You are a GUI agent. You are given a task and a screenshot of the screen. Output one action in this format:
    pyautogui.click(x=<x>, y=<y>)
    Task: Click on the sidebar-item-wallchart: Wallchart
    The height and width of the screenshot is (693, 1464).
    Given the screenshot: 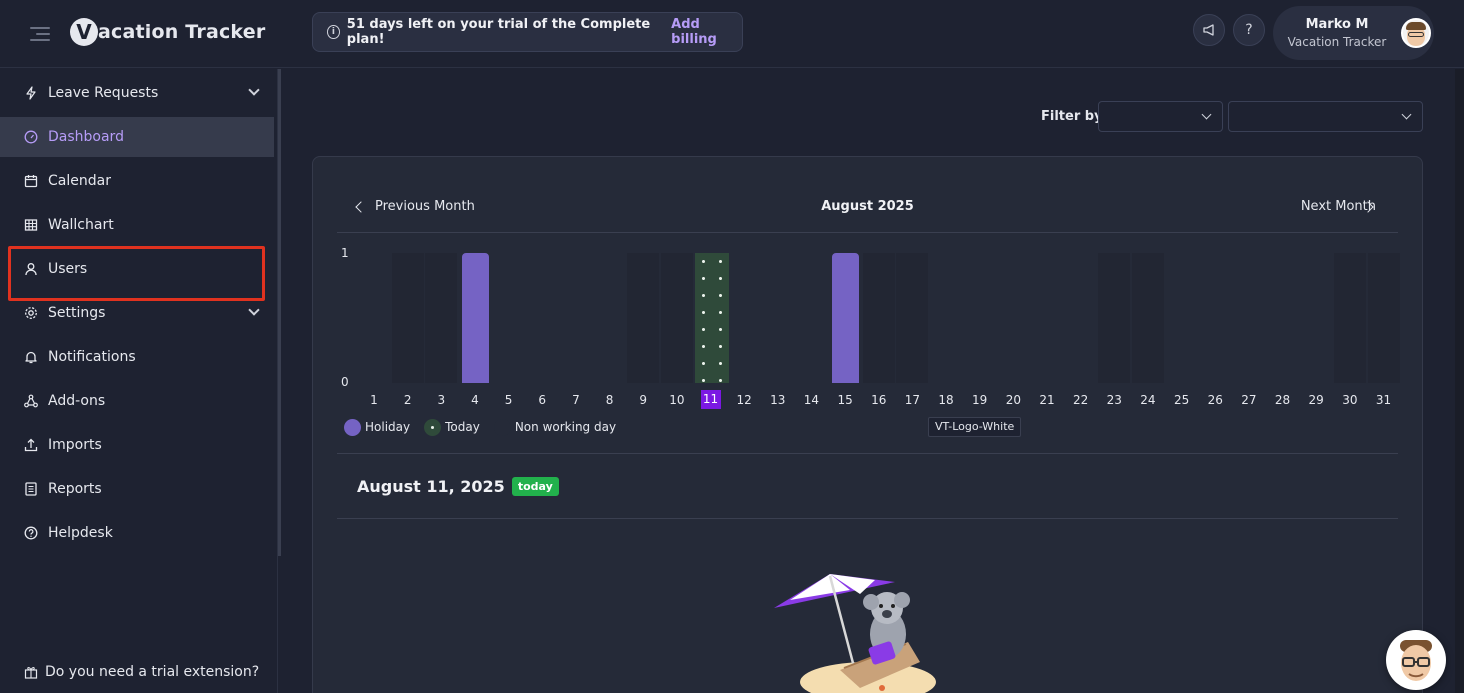 What is the action you would take?
    pyautogui.click(x=137, y=225)
    